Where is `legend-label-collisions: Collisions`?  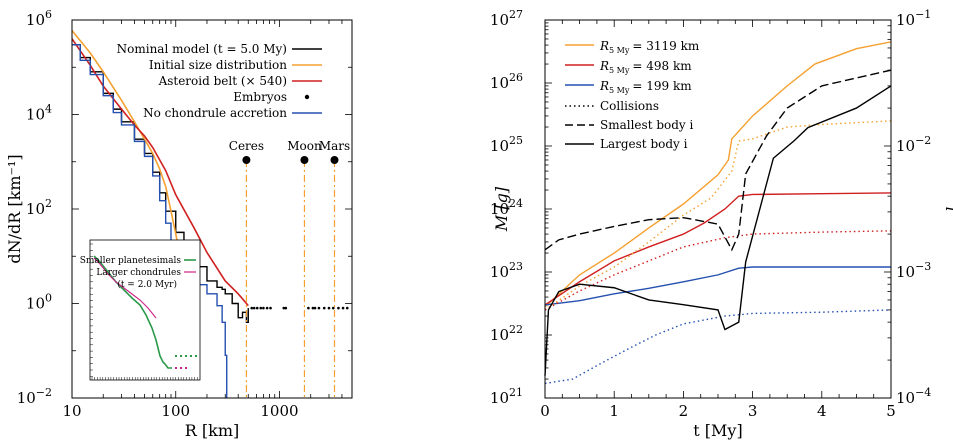
legend-label-collisions: Collisions is located at coordinates (629, 106).